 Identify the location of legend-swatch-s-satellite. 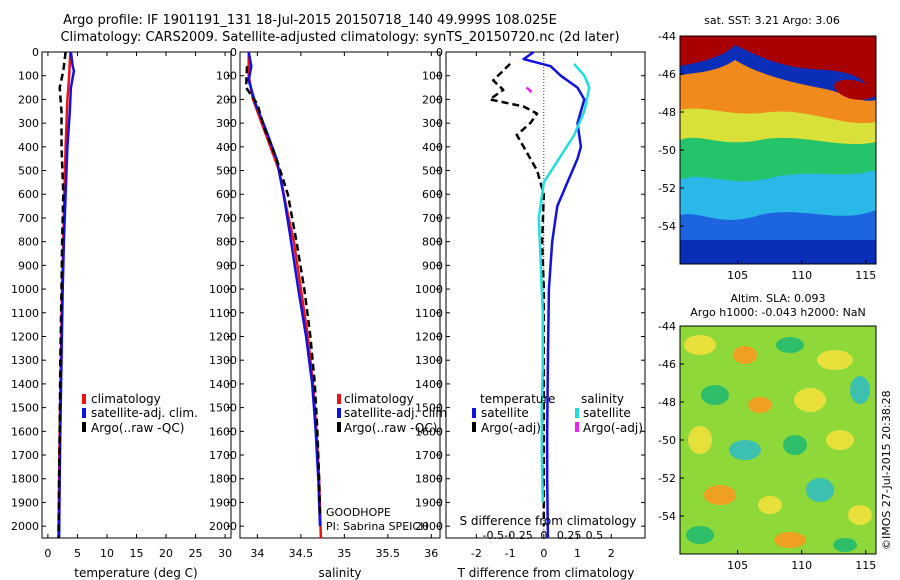
(577, 413).